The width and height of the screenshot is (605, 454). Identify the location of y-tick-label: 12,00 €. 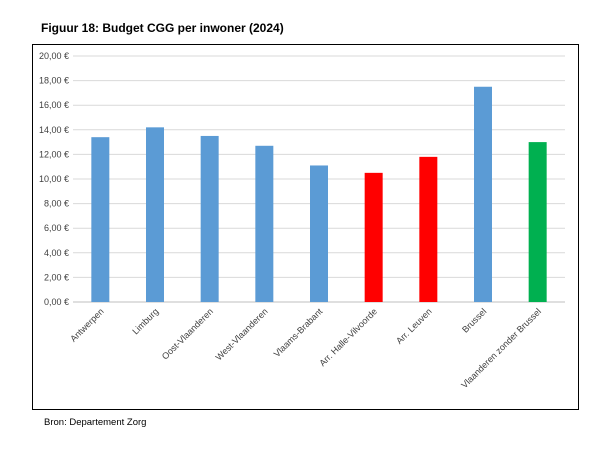
(54, 154).